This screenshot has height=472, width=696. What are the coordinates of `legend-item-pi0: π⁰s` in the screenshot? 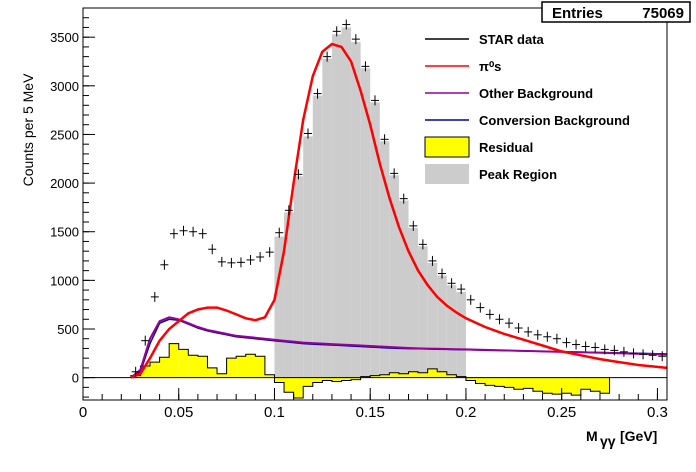 It's located at (463, 66).